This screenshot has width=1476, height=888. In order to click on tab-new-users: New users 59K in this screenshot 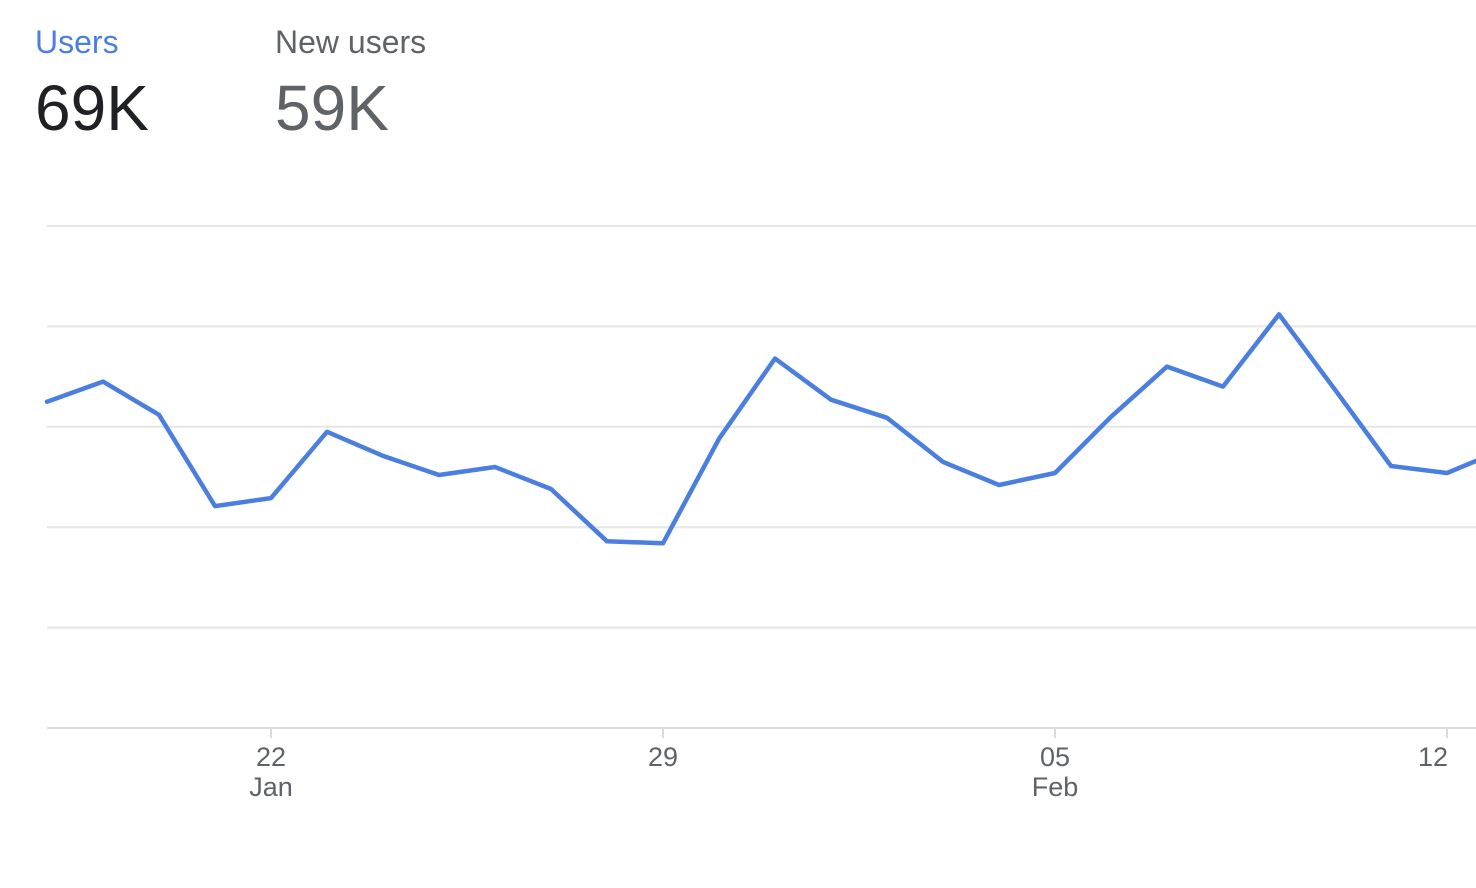, I will do `click(350, 85)`.